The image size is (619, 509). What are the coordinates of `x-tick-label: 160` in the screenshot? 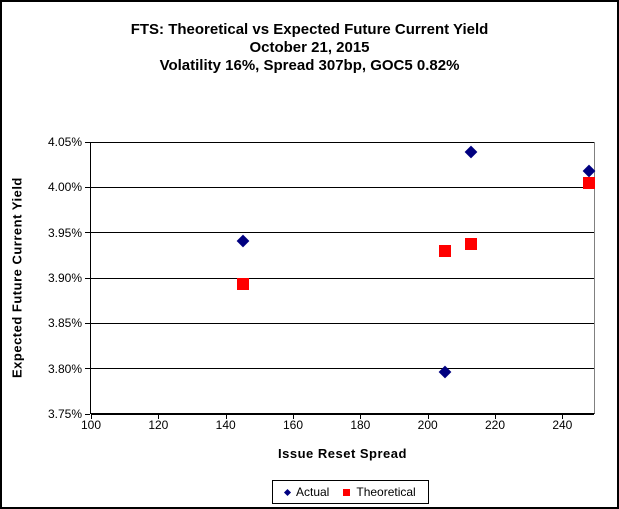 It's located at (293, 425).